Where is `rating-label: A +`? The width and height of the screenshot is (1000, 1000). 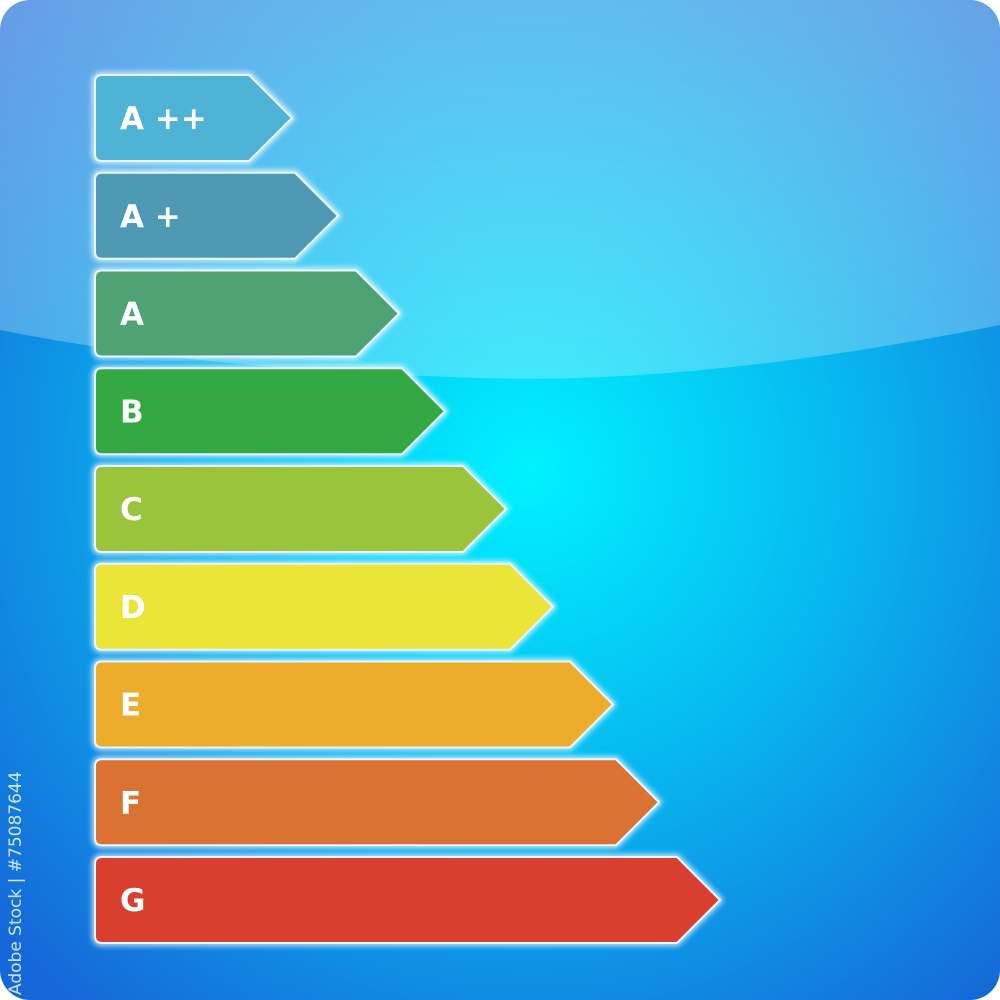
rating-label: A + is located at coordinates (150, 217).